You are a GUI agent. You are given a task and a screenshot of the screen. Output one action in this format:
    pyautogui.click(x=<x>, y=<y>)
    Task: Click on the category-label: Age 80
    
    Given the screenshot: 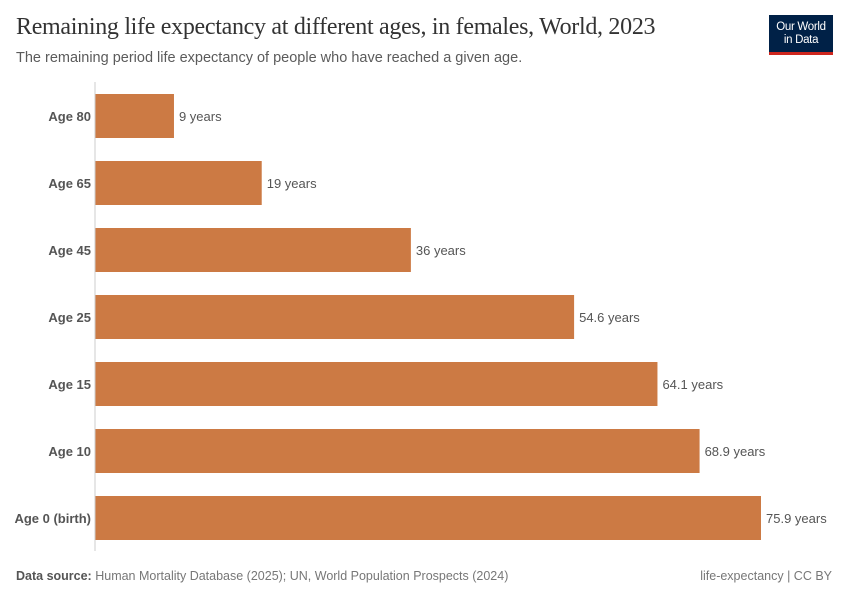 What is the action you would take?
    pyautogui.click(x=69, y=116)
    